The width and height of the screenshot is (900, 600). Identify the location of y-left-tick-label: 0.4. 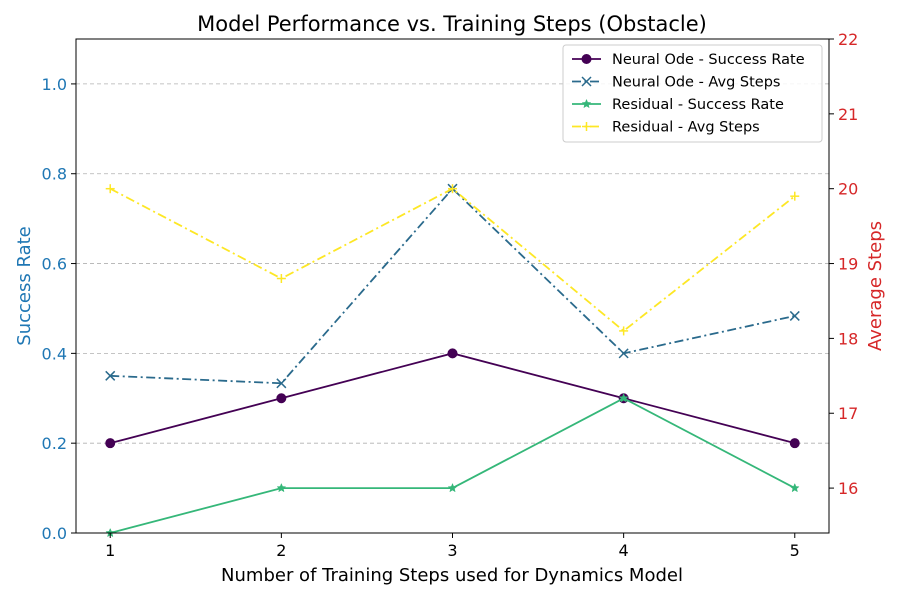
(54, 353).